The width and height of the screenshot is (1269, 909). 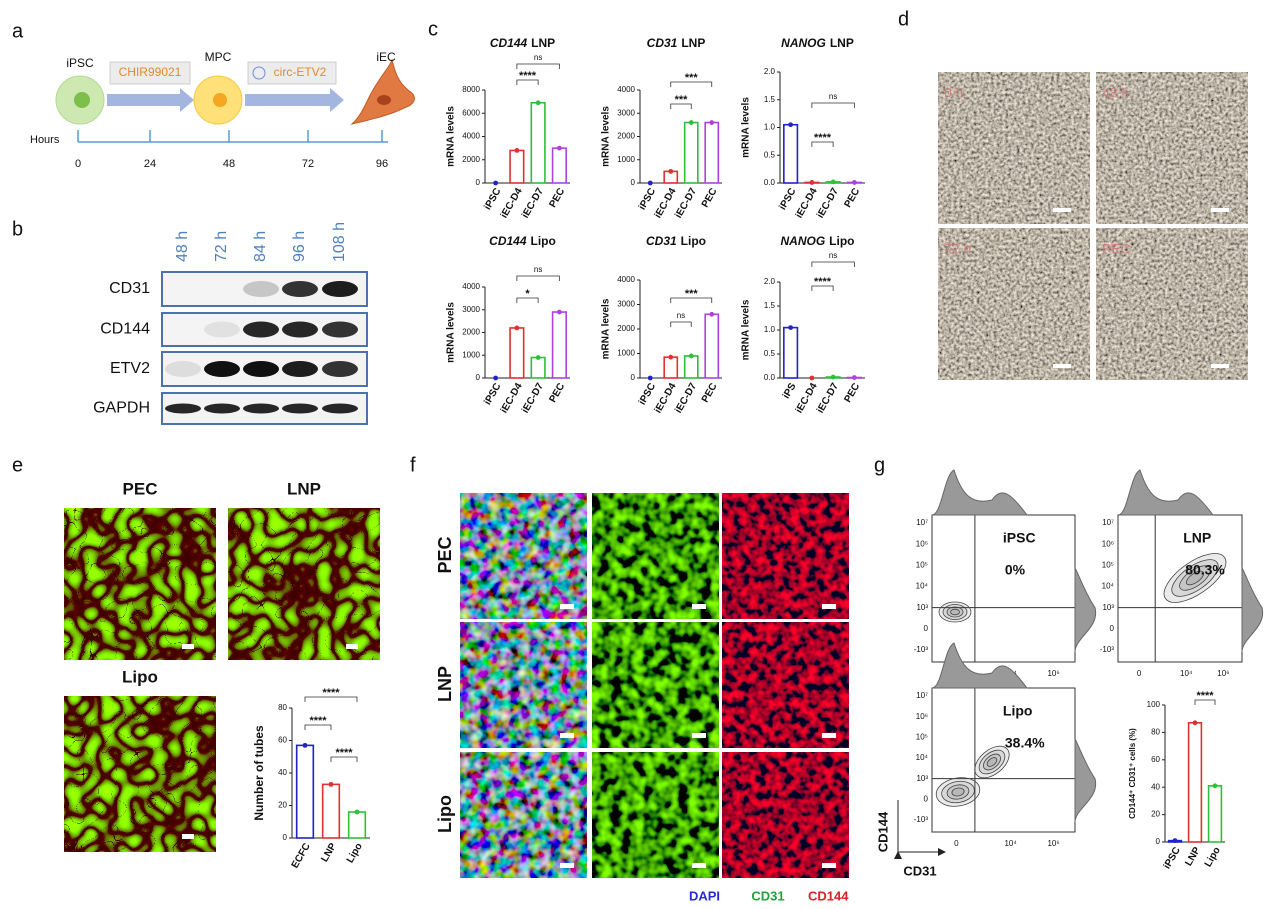 What do you see at coordinates (282, 707) in the screenshot?
I see `y-tick-label: 80` at bounding box center [282, 707].